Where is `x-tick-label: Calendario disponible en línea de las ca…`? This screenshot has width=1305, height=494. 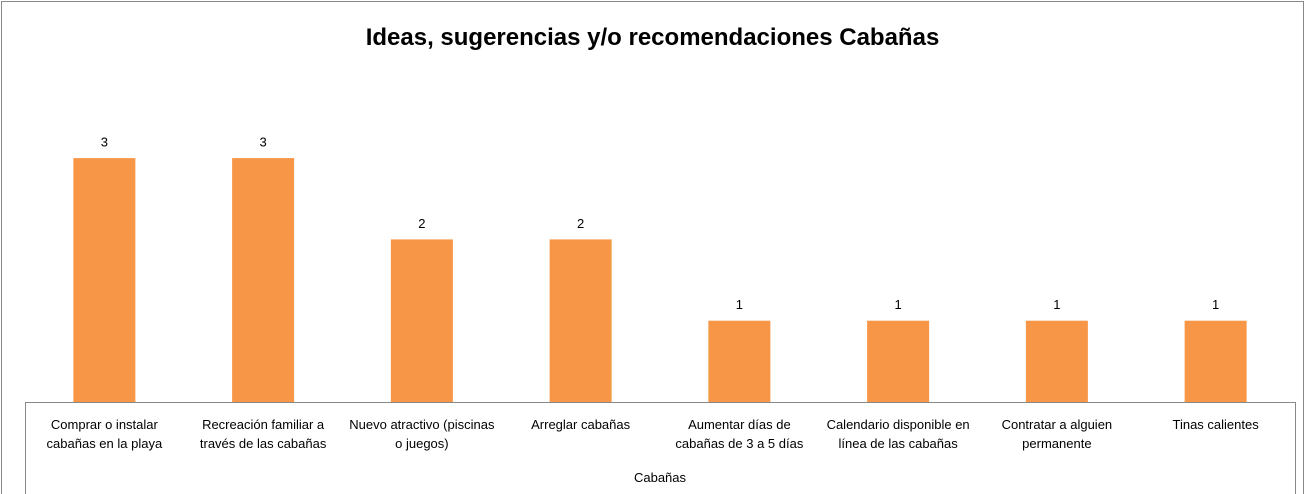 x-tick-label: Calendario disponible en línea de las ca… is located at coordinates (898, 434).